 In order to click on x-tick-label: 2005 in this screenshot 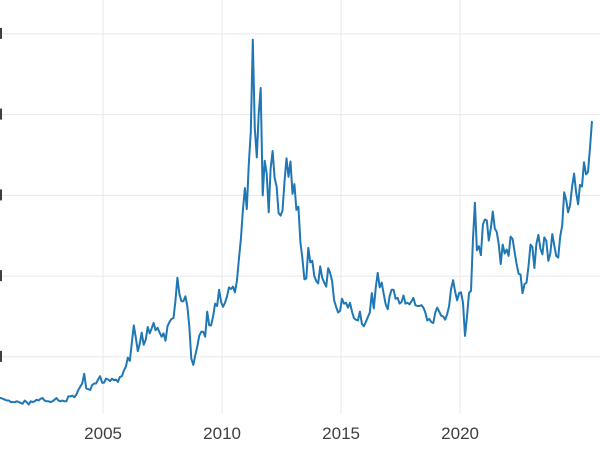, I will do `click(103, 433)`.